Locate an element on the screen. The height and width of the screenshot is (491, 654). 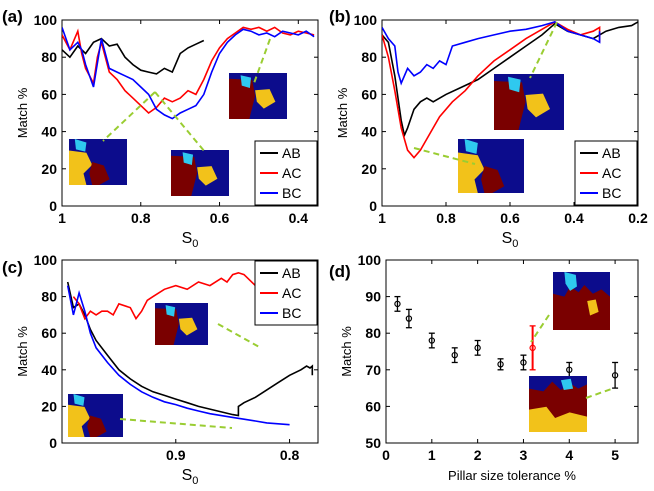
panel-label: (b) is located at coordinates (340, 16).